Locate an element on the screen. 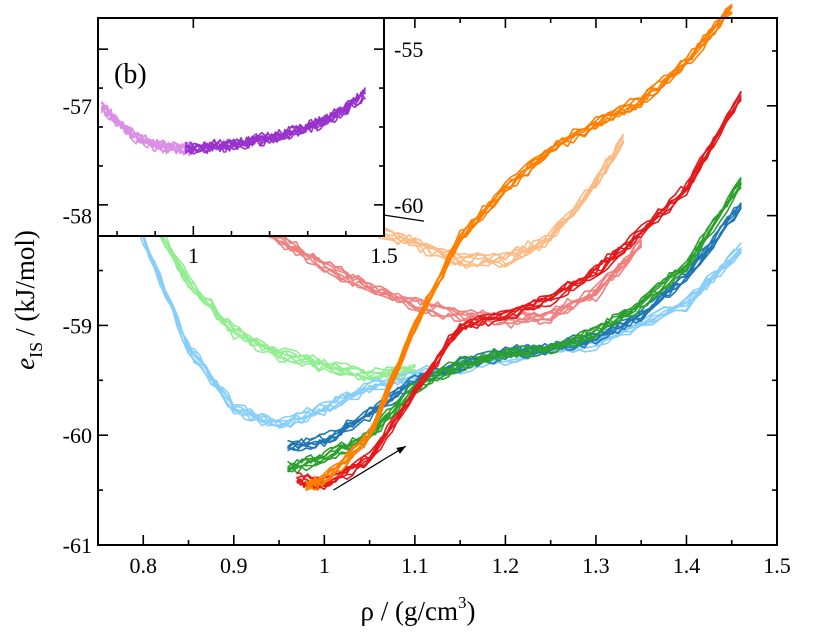 This screenshot has height=642, width=830. inset-x-tick-label: 1.5 is located at coordinates (384, 255).